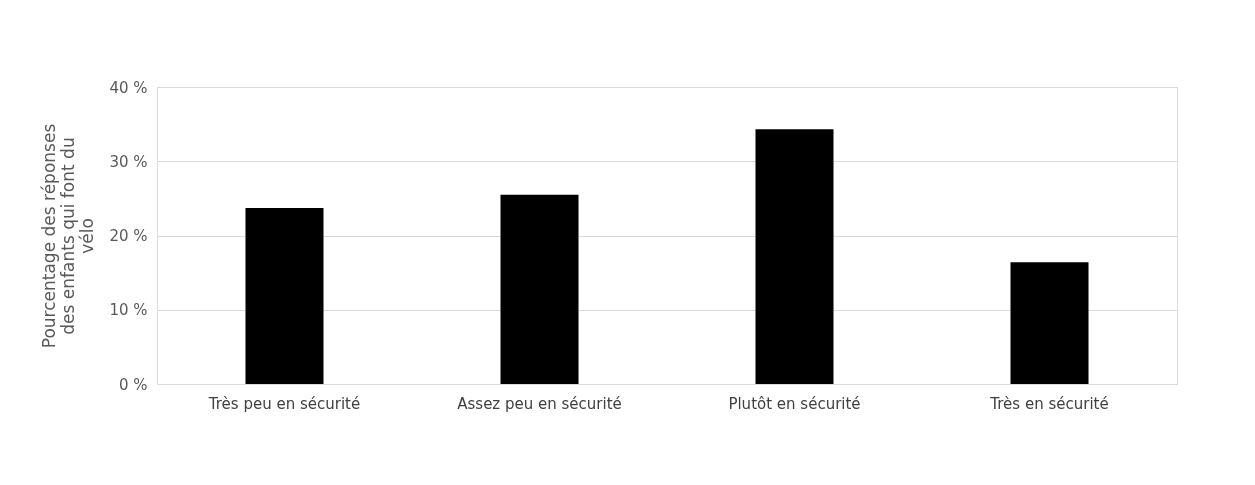 Image resolution: width=1255 pixels, height=485 pixels. I want to click on x-tick-label: Assez peu en sécurité, so click(539, 403).